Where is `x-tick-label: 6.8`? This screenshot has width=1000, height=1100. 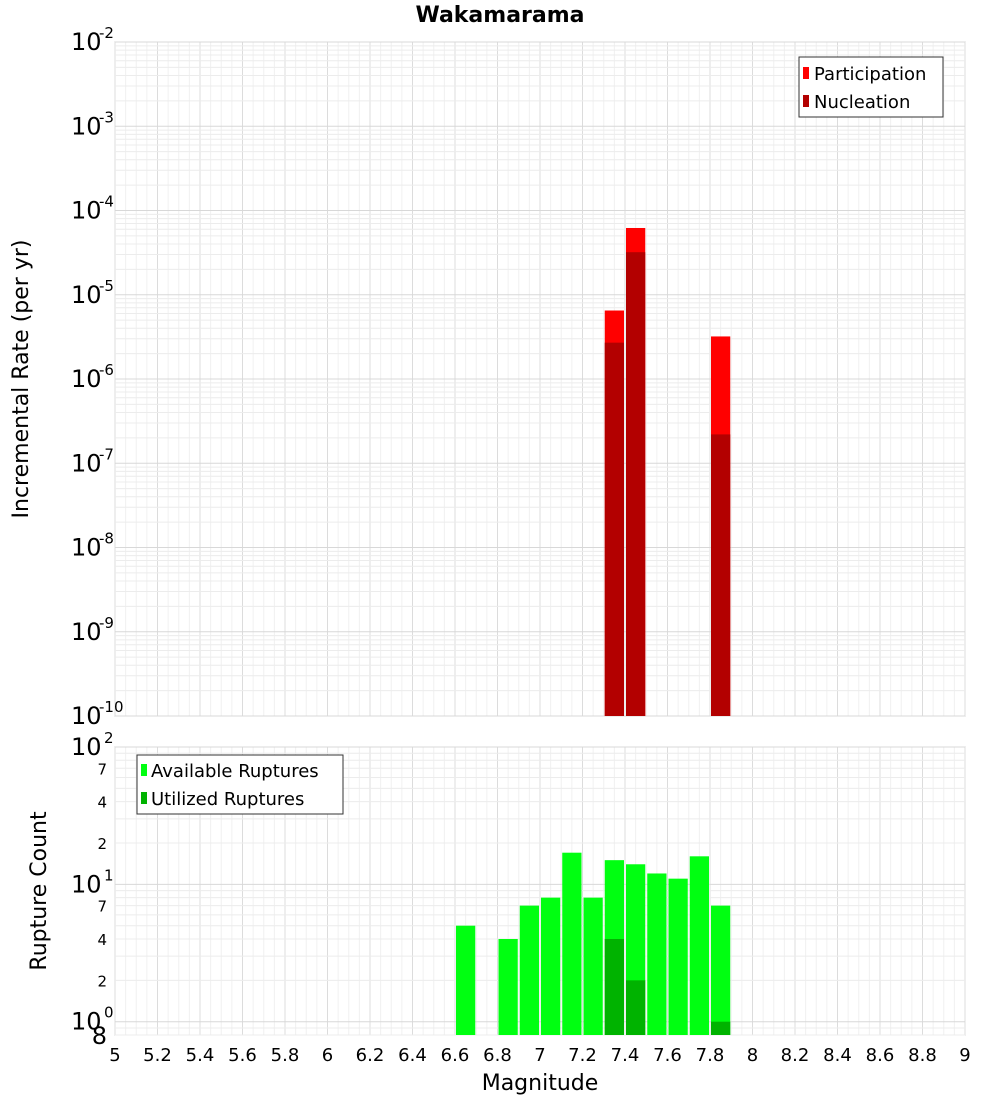 x-tick-label: 6.8 is located at coordinates (497, 1055).